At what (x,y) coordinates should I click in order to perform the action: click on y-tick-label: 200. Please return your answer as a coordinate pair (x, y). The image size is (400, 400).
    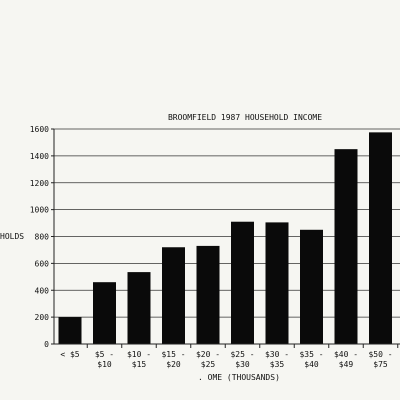
    Looking at the image, I should click on (42, 317).